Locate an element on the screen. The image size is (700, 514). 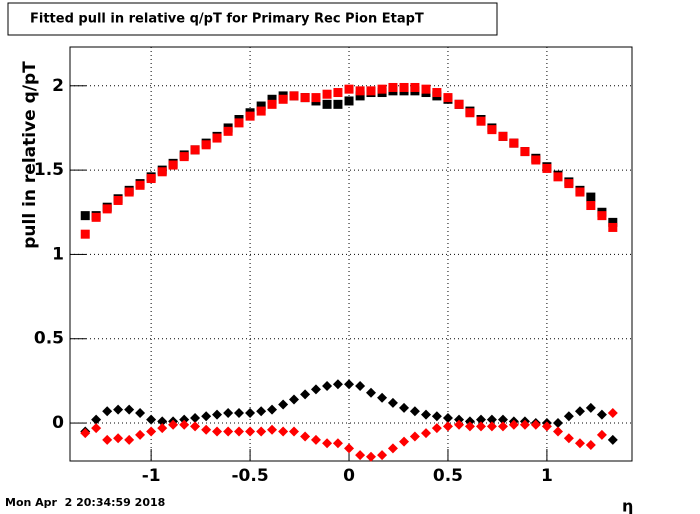
y-tick-label: 0 is located at coordinates (58, 423).